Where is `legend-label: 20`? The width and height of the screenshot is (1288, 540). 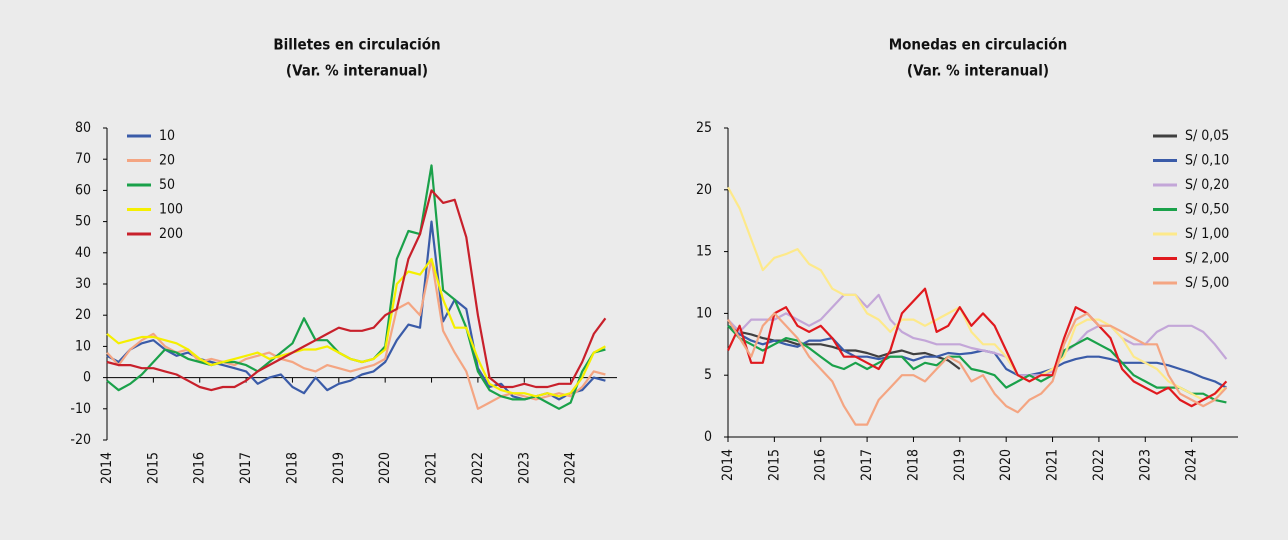 legend-label: 20 is located at coordinates (167, 161).